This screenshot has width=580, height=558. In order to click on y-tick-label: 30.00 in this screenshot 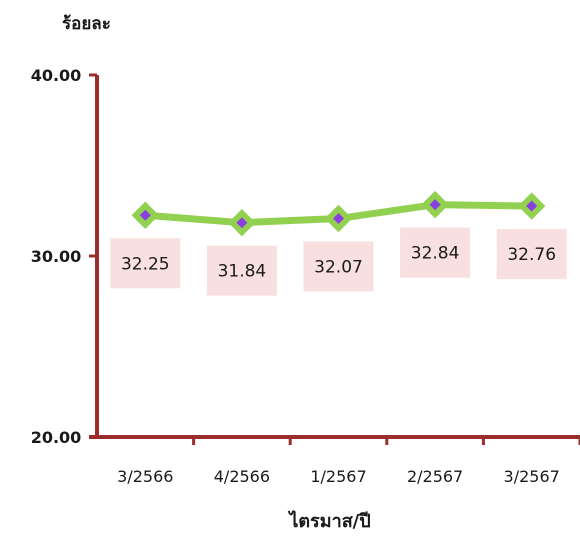, I will do `click(56, 256)`.